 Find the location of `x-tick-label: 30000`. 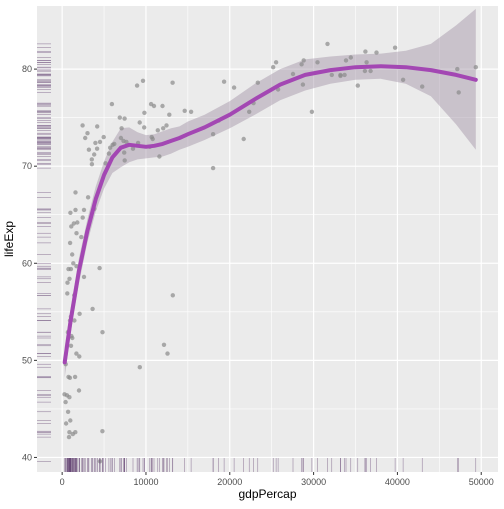

x-tick-label: 30000 is located at coordinates (313, 482).